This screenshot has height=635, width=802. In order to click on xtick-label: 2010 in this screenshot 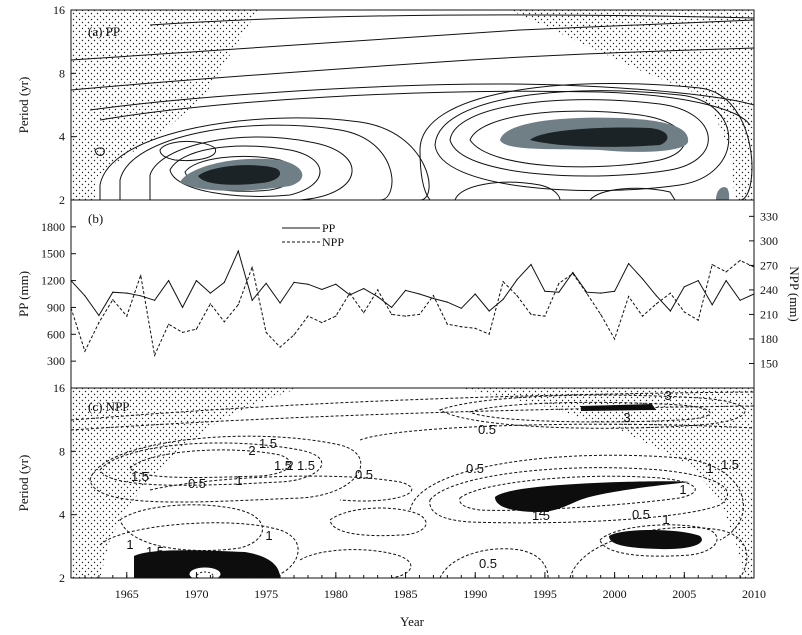, I will do `click(754, 594)`.